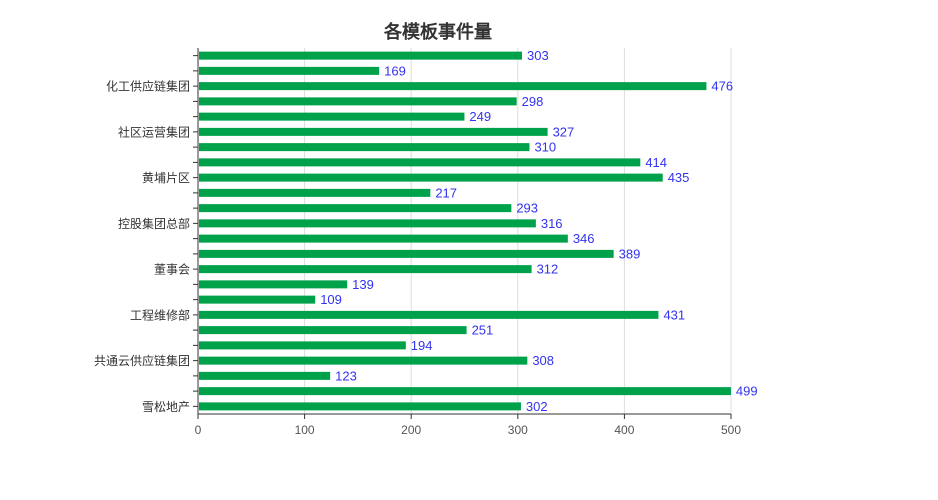  Describe the element at coordinates (154, 131) in the screenshot. I see `y-category-label: 社区运营集团` at that location.